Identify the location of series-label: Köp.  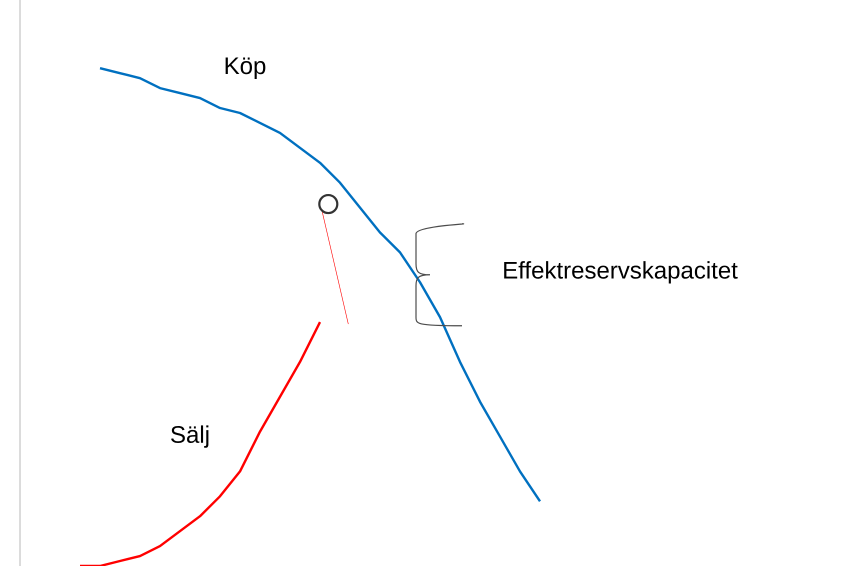
(246, 68).